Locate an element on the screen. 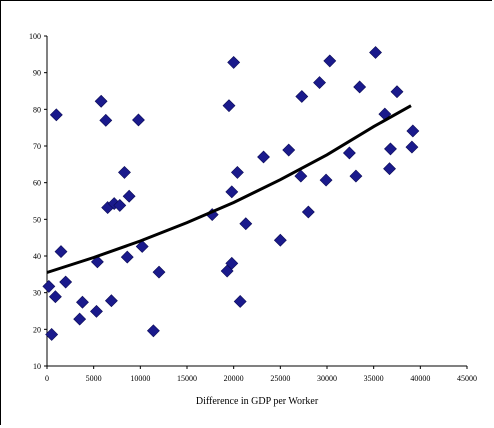 The width and height of the screenshot is (494, 428). y-tick-label: 10 is located at coordinates (37, 366).